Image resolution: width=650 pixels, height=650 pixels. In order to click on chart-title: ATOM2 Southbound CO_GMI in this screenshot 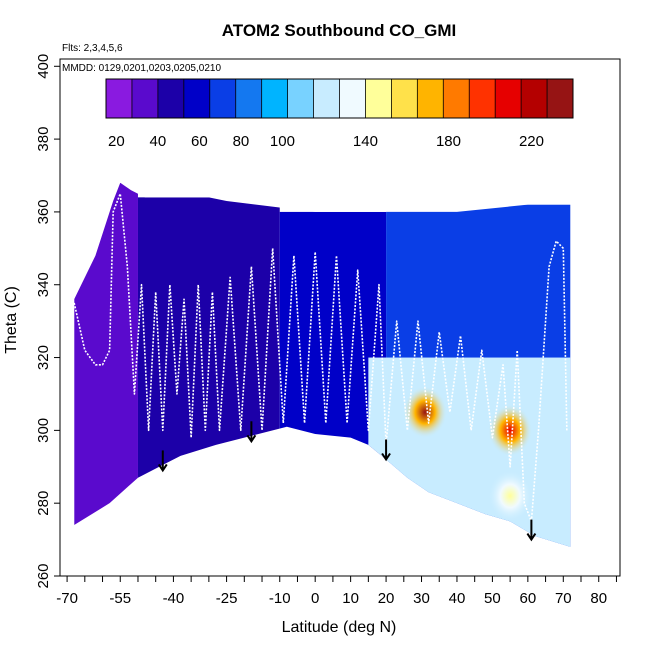, I will do `click(339, 30)`.